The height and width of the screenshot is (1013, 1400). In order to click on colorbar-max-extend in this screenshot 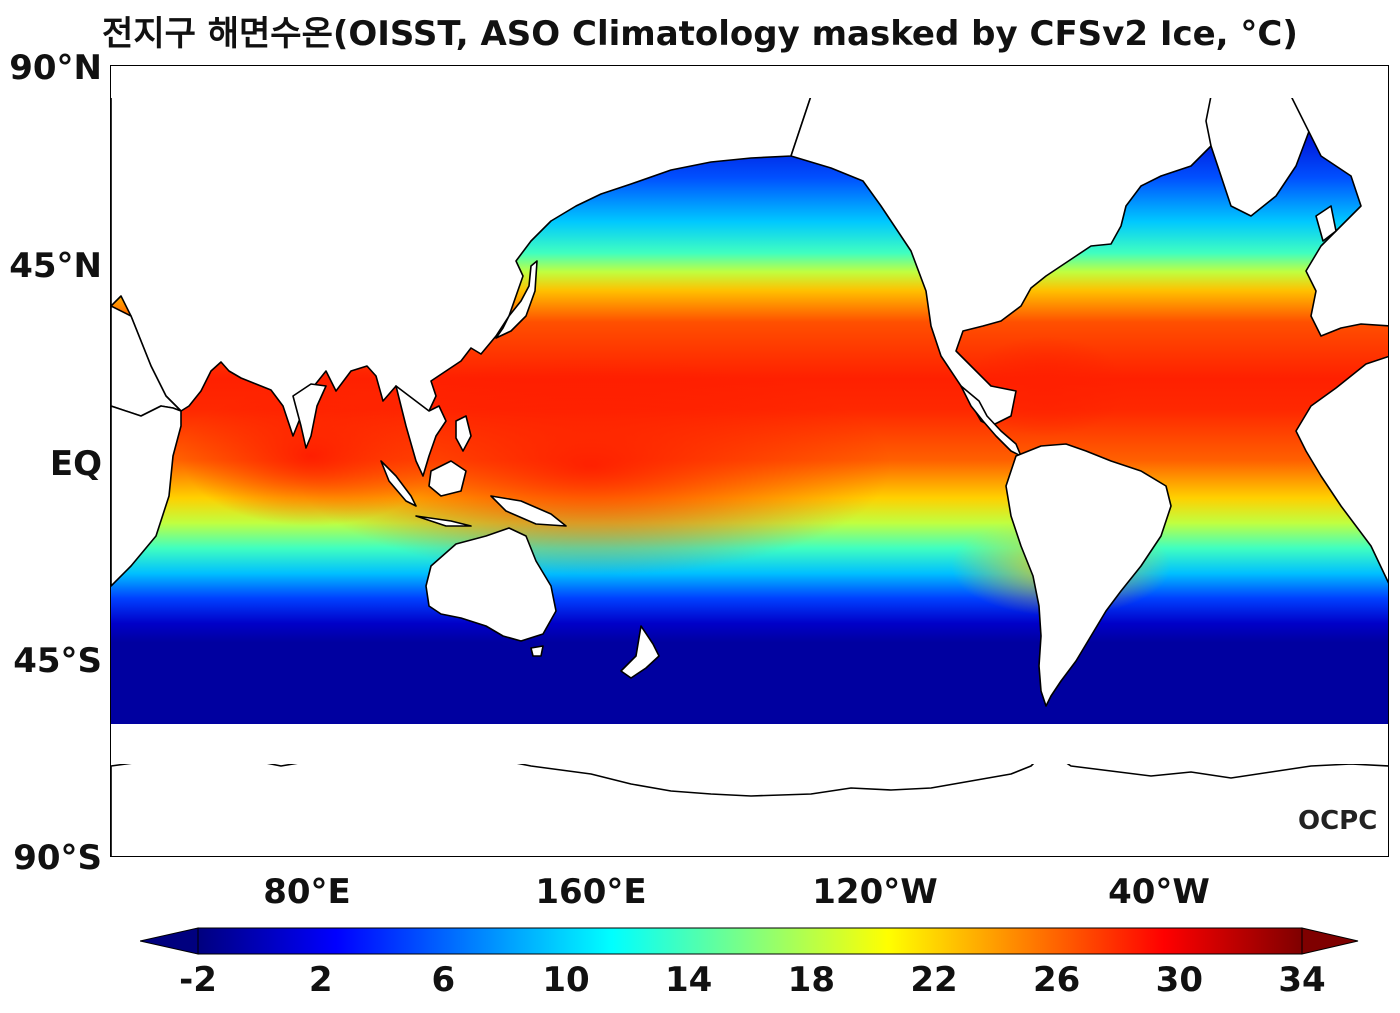, I will do `click(1330, 941)`.